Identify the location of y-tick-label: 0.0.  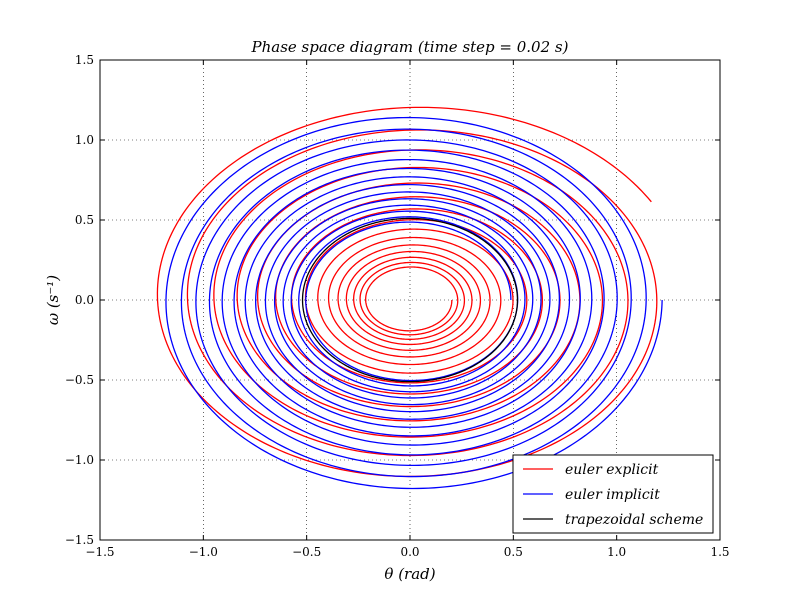
(84, 300).